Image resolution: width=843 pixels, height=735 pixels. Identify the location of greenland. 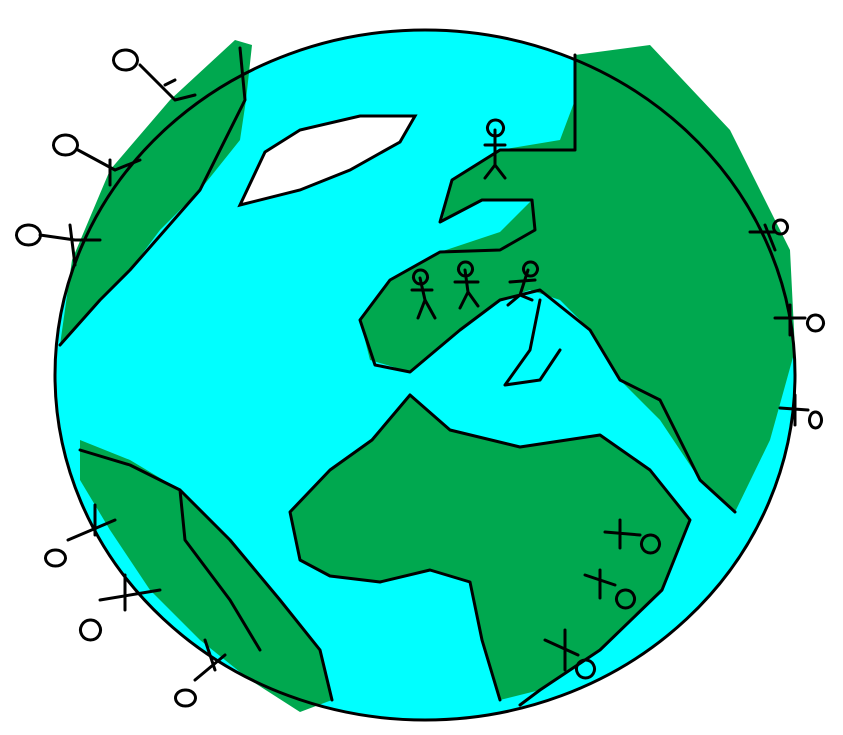
(327, 161).